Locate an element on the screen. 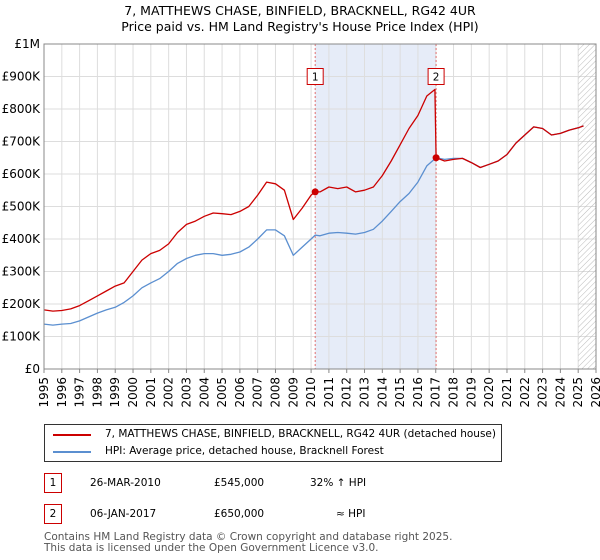 This screenshot has width=600, height=560. x-tick-label: 2012 is located at coordinates (347, 392).